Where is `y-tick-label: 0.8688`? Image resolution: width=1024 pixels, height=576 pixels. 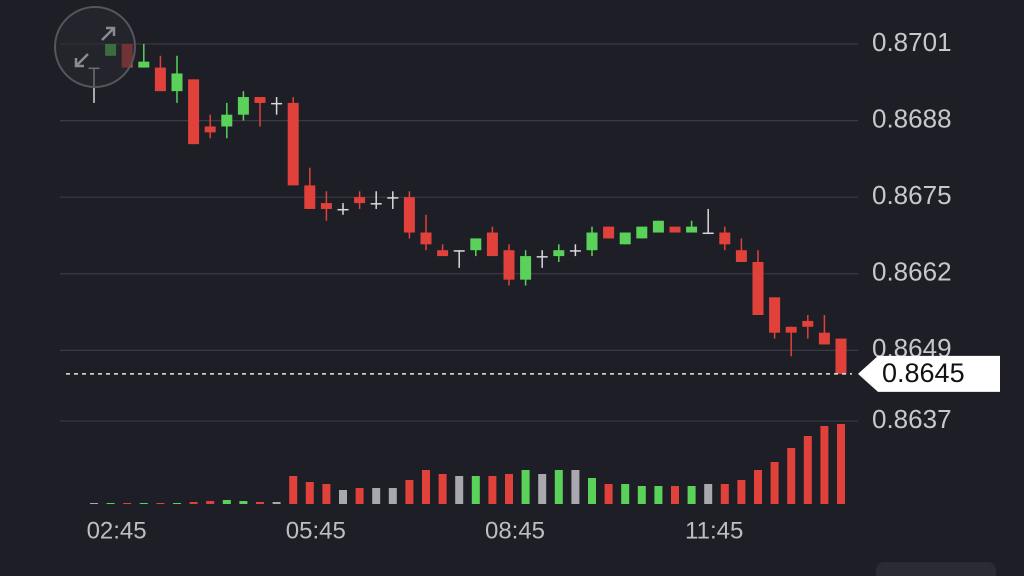 y-tick-label: 0.8688 is located at coordinates (912, 118).